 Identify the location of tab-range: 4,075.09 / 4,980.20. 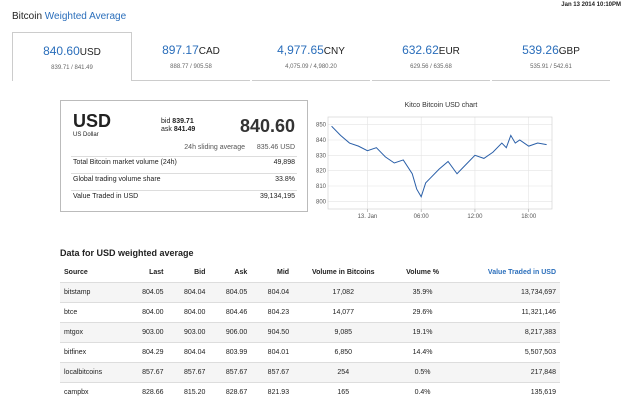
(311, 67).